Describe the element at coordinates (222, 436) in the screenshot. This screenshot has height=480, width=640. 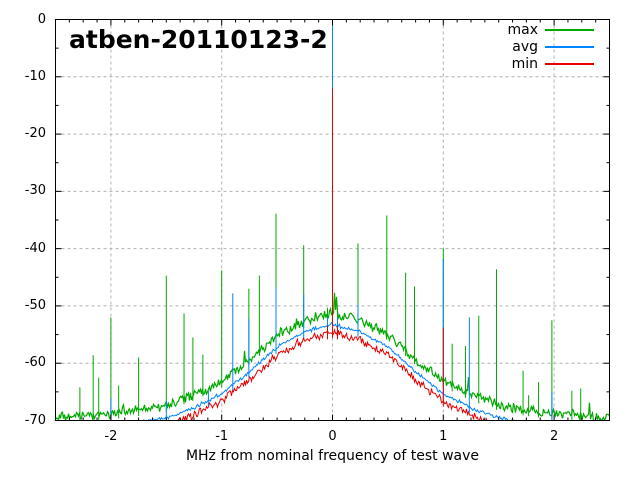
I see `x-tick-label: -1` at that location.